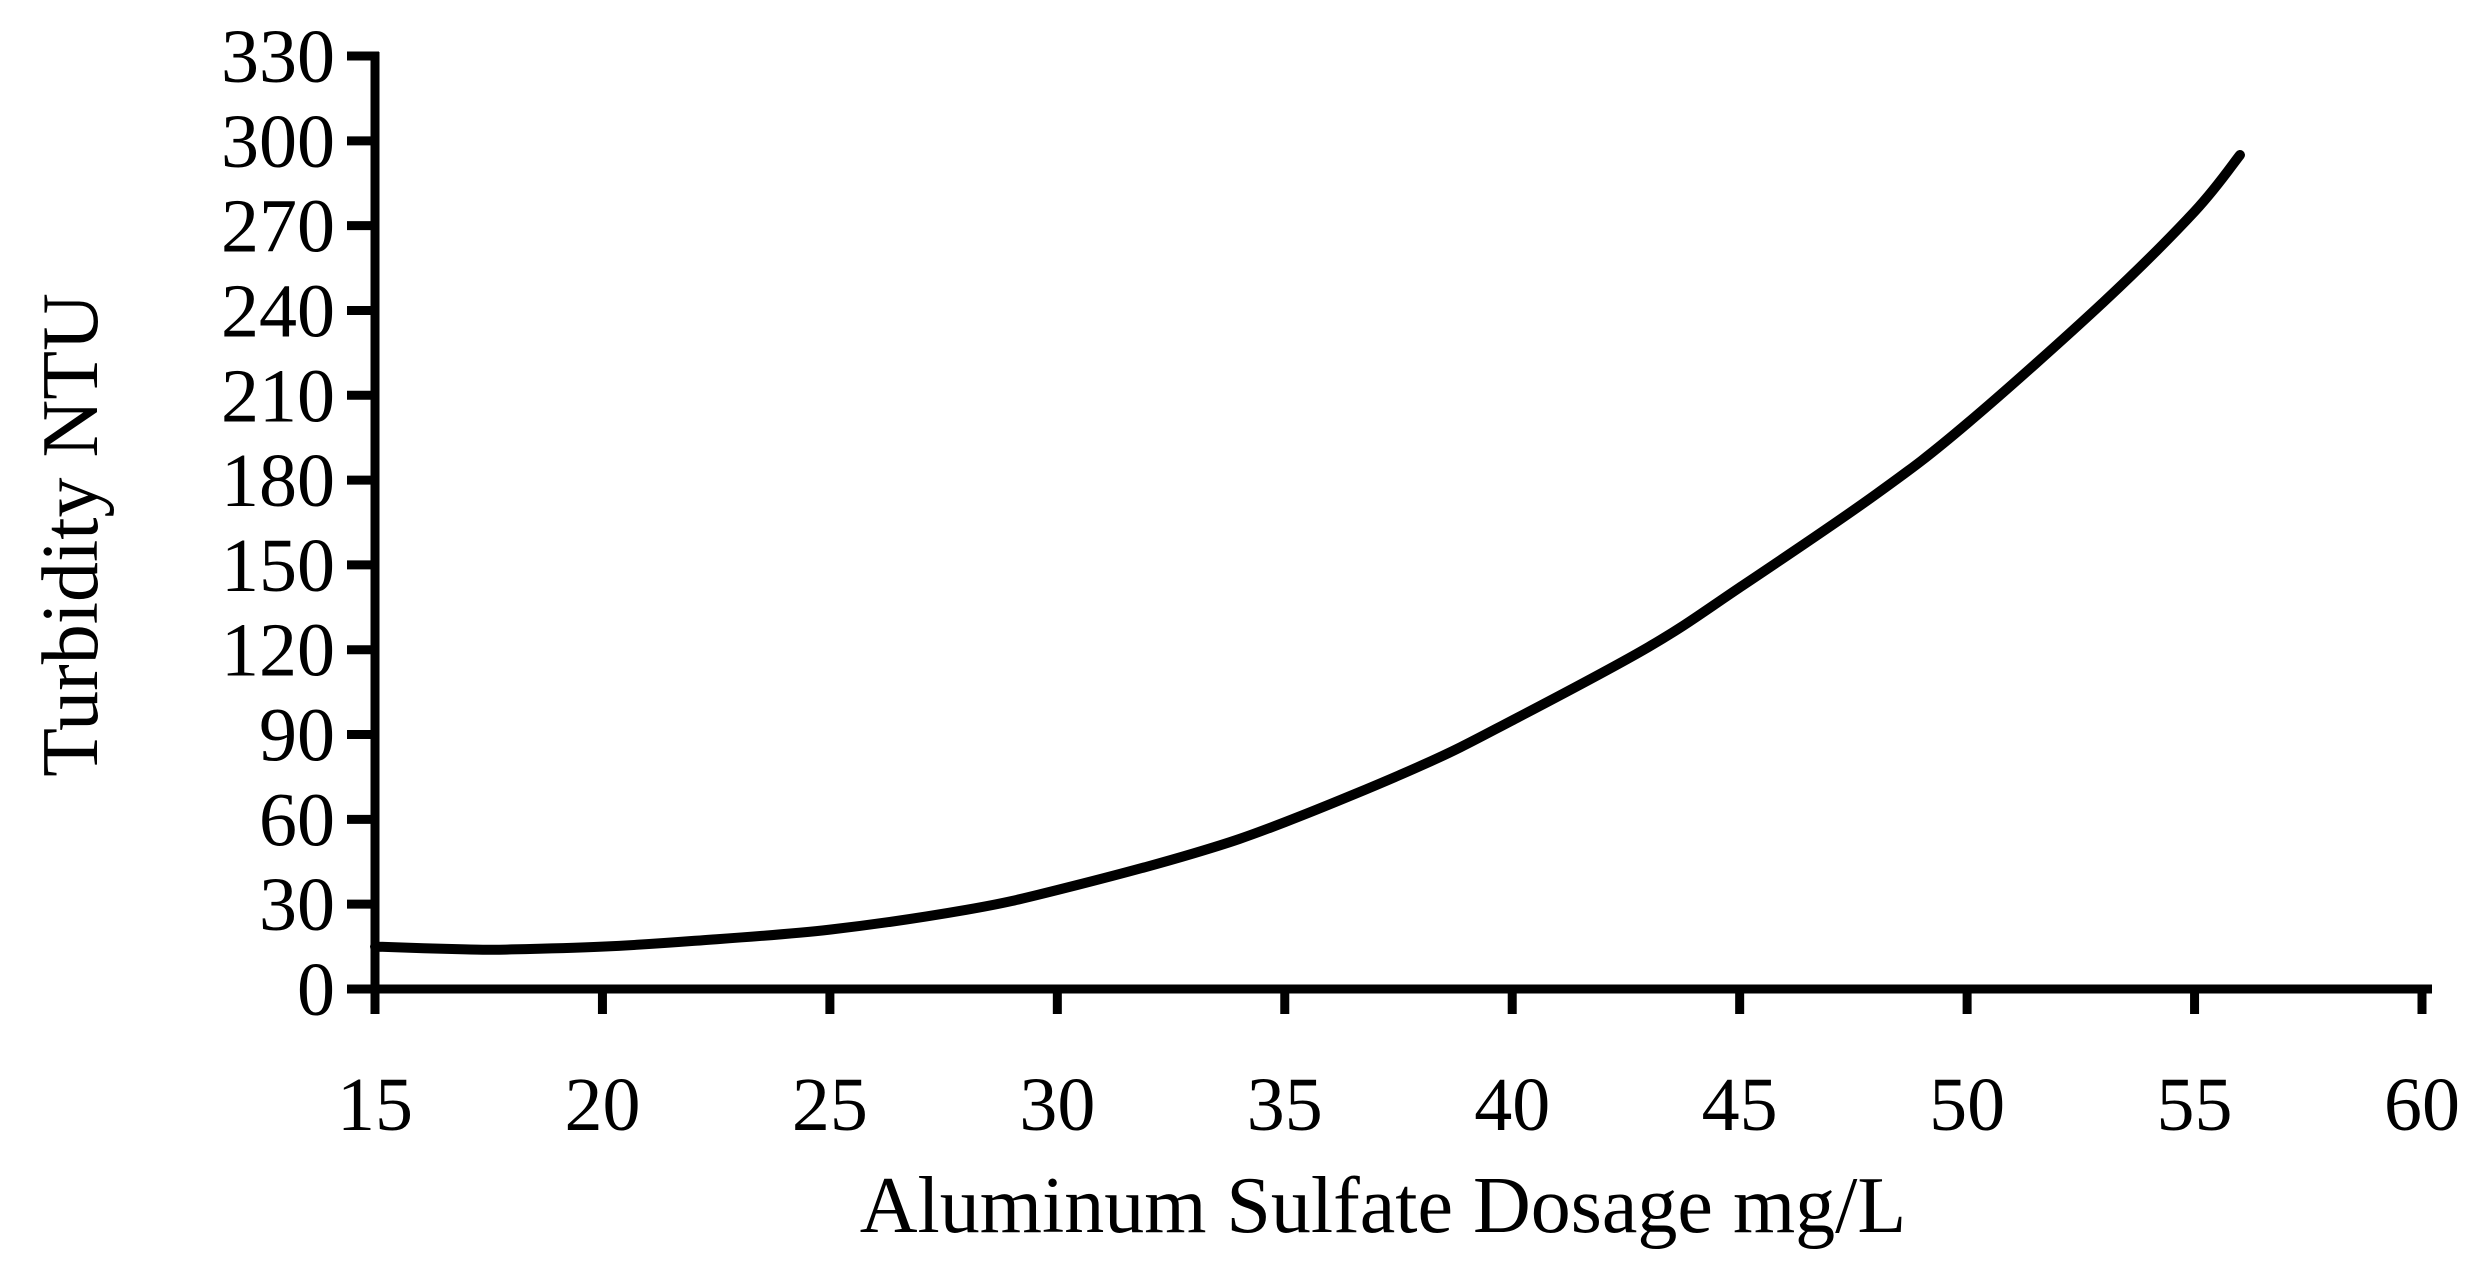 The width and height of the screenshot is (2484, 1273). What do you see at coordinates (278, 481) in the screenshot?
I see `y-tick-label: 180` at bounding box center [278, 481].